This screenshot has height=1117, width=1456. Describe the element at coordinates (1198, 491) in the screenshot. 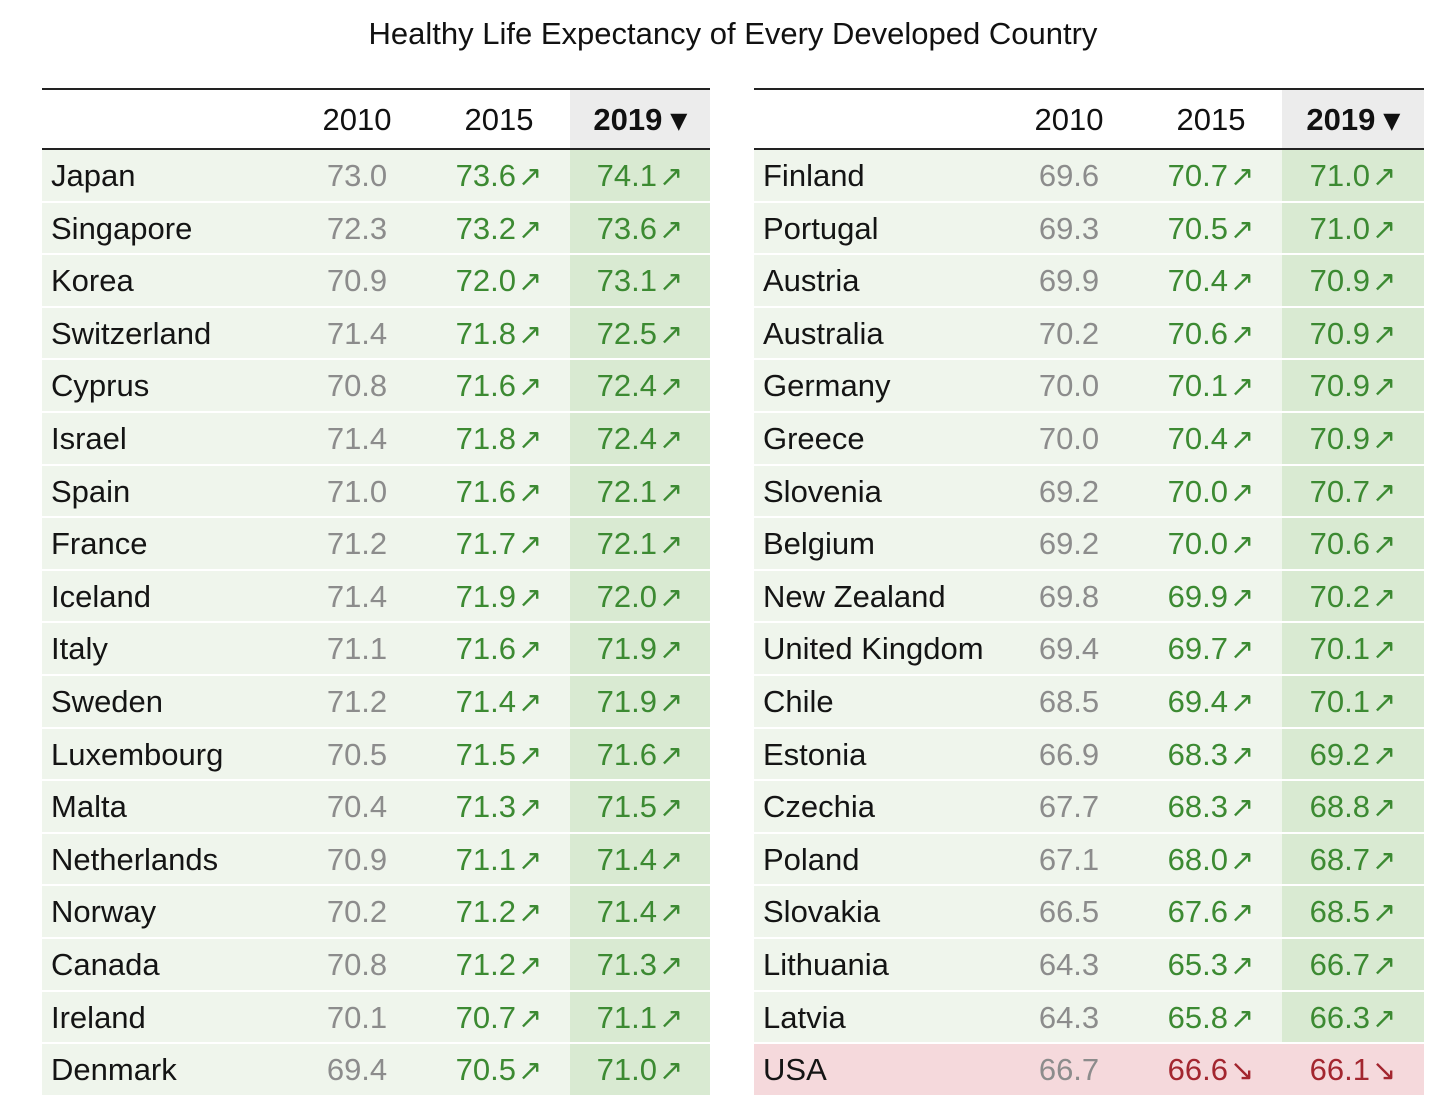

I see `value-2015-text: 70.0` at that location.